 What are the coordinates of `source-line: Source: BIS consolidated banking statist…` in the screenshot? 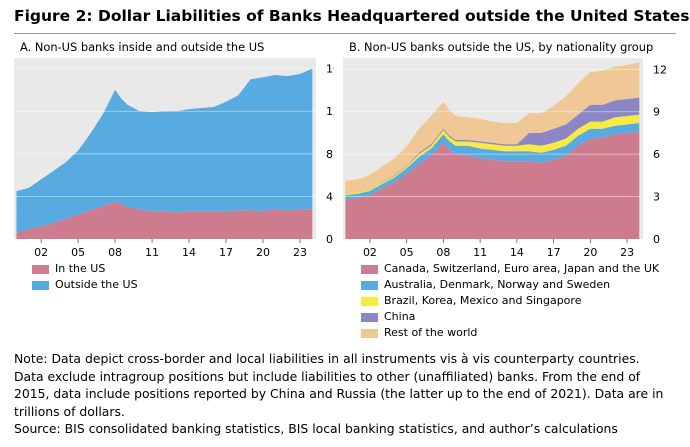 It's located at (316, 429).